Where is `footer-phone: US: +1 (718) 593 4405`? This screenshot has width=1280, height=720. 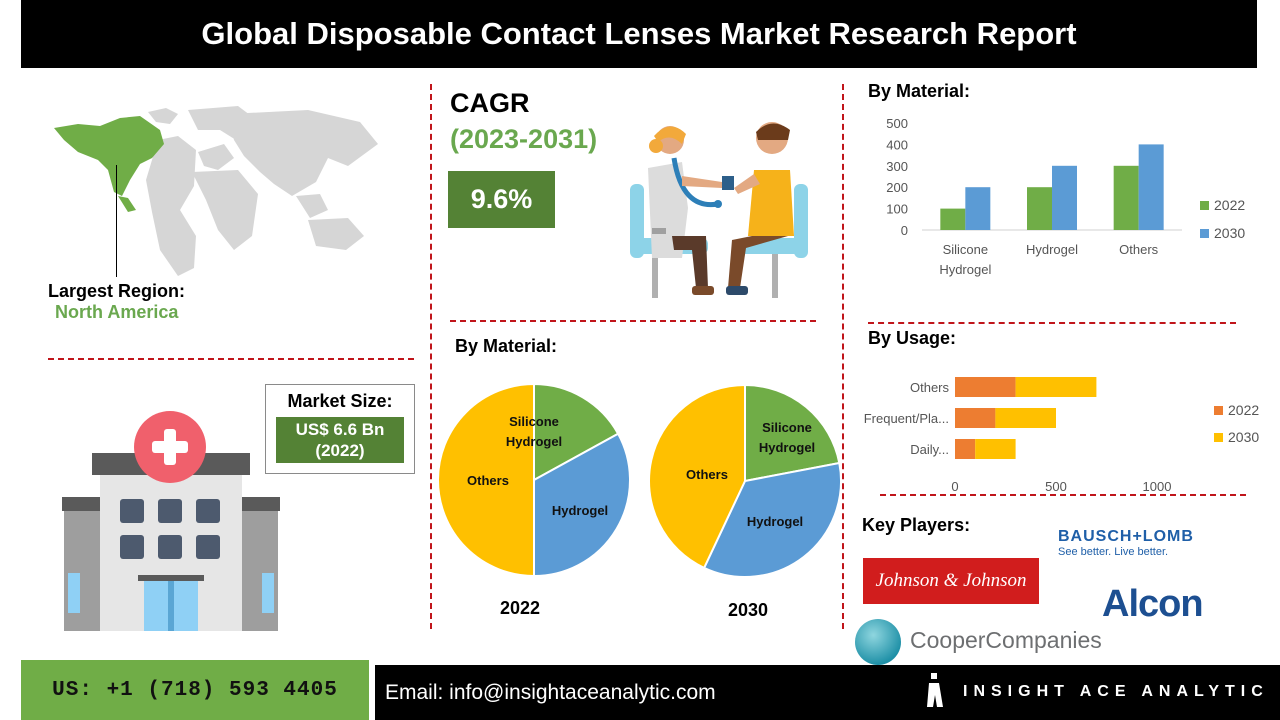
footer-phone: US: +1 (718) 593 4405 is located at coordinates (195, 690).